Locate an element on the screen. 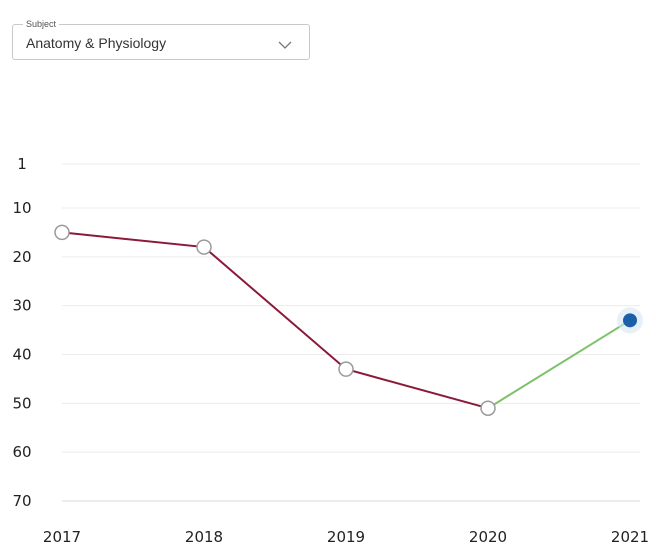 This screenshot has width=656, height=555. y-tick-label: 10 is located at coordinates (21, 208).